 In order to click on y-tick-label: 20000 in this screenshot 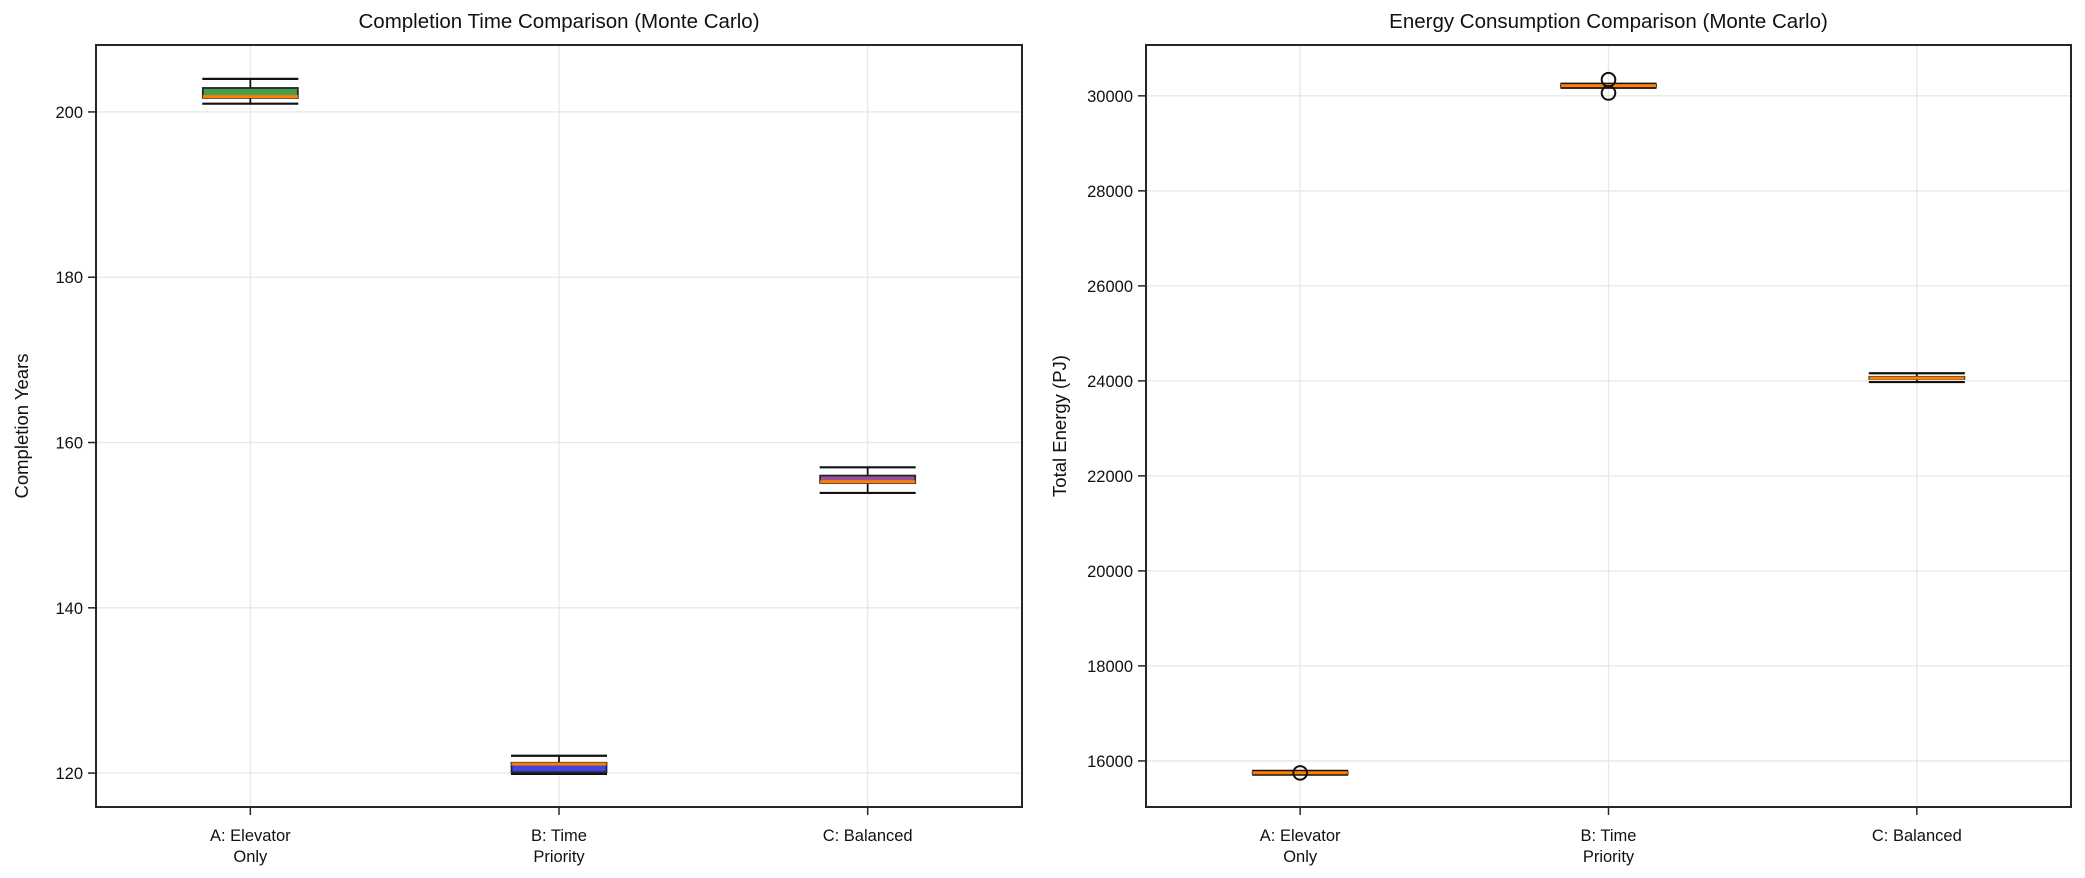, I will do `click(1110, 572)`.